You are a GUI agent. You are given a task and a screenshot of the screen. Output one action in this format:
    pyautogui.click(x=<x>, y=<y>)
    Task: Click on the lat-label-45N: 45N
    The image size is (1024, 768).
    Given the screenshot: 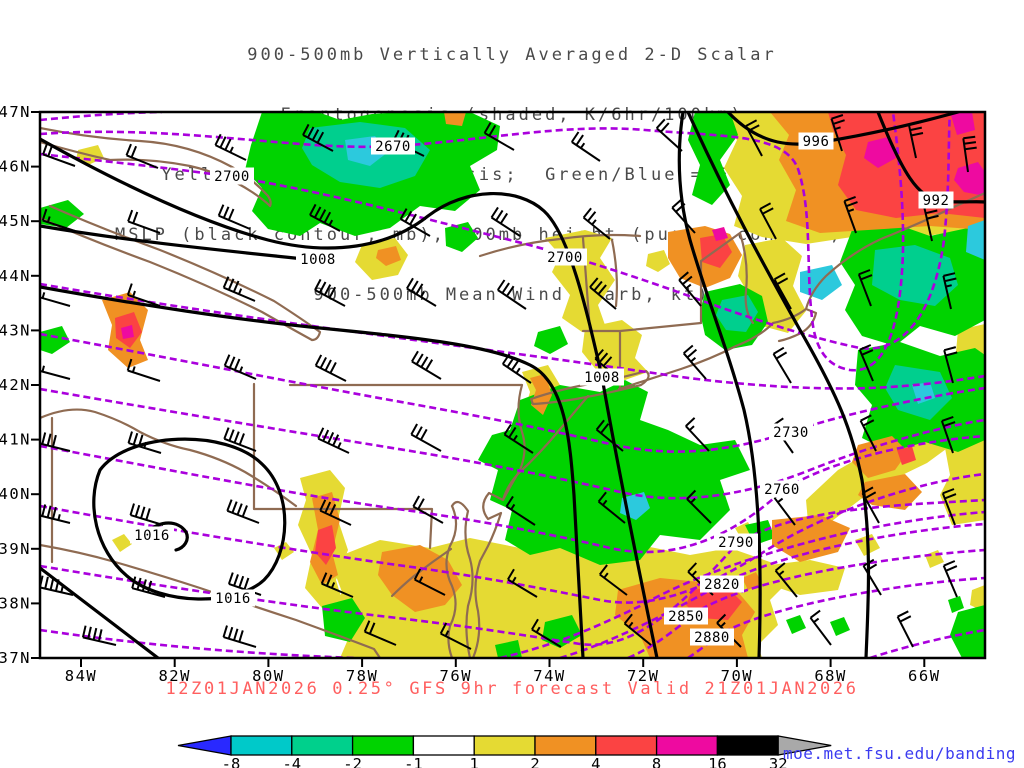 What is the action you would take?
    pyautogui.click(x=15, y=221)
    